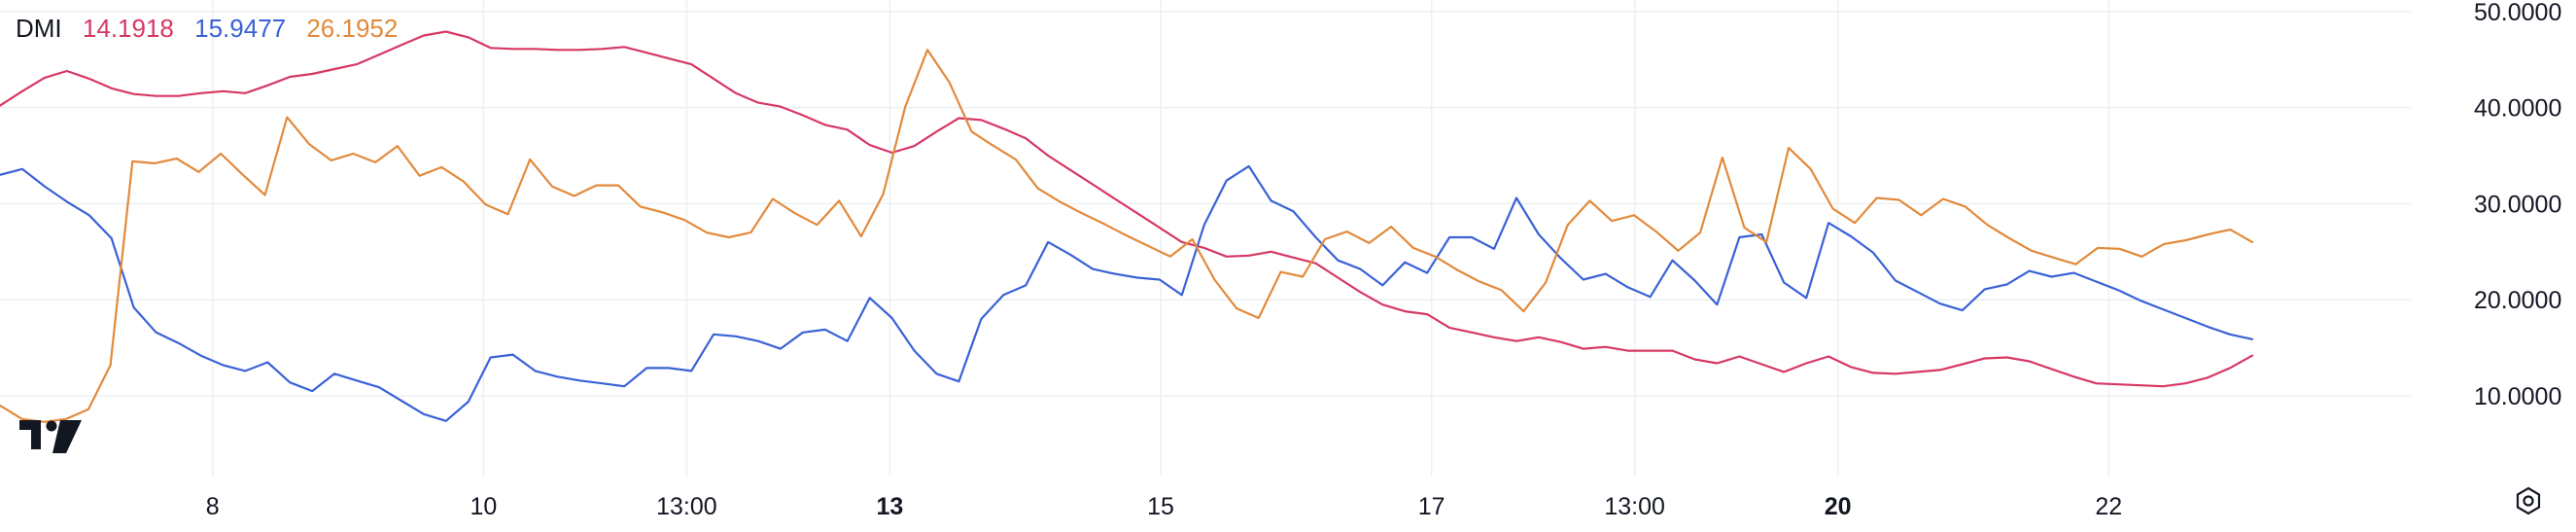 The width and height of the screenshot is (2576, 532). I want to click on indicator-legend: DMI 14.1918 15.9477 26.1952, so click(213, 29).